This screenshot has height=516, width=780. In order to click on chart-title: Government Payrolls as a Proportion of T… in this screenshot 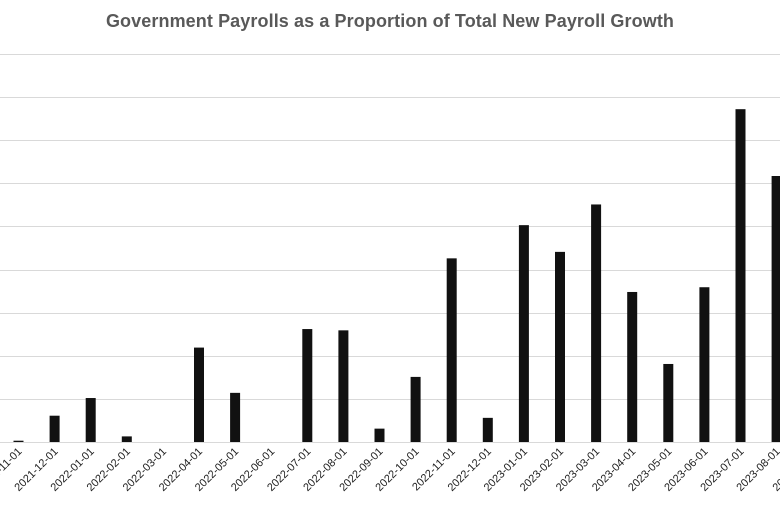, I will do `click(390, 21)`.